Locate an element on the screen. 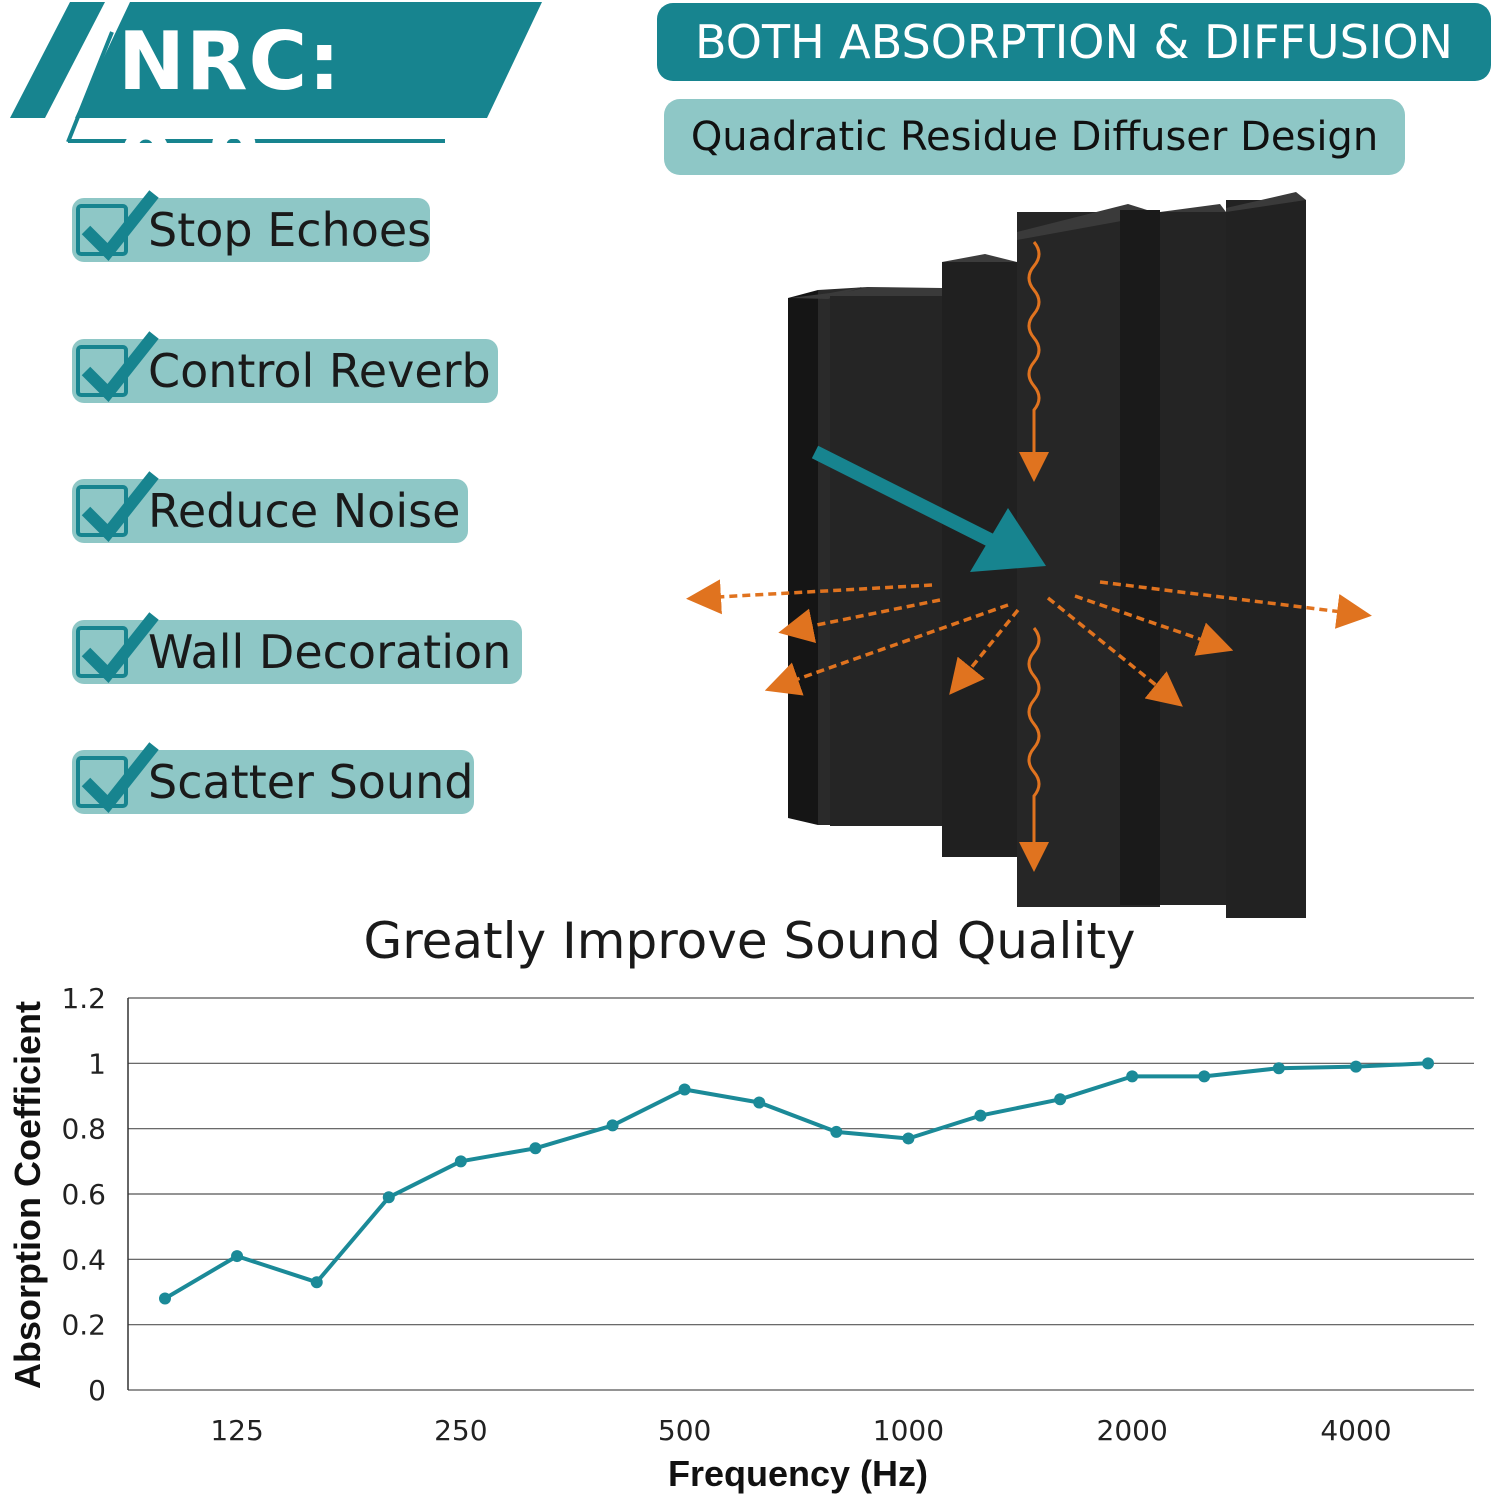 The image size is (1499, 1499). y-tick-label: 1.2 is located at coordinates (83, 998).